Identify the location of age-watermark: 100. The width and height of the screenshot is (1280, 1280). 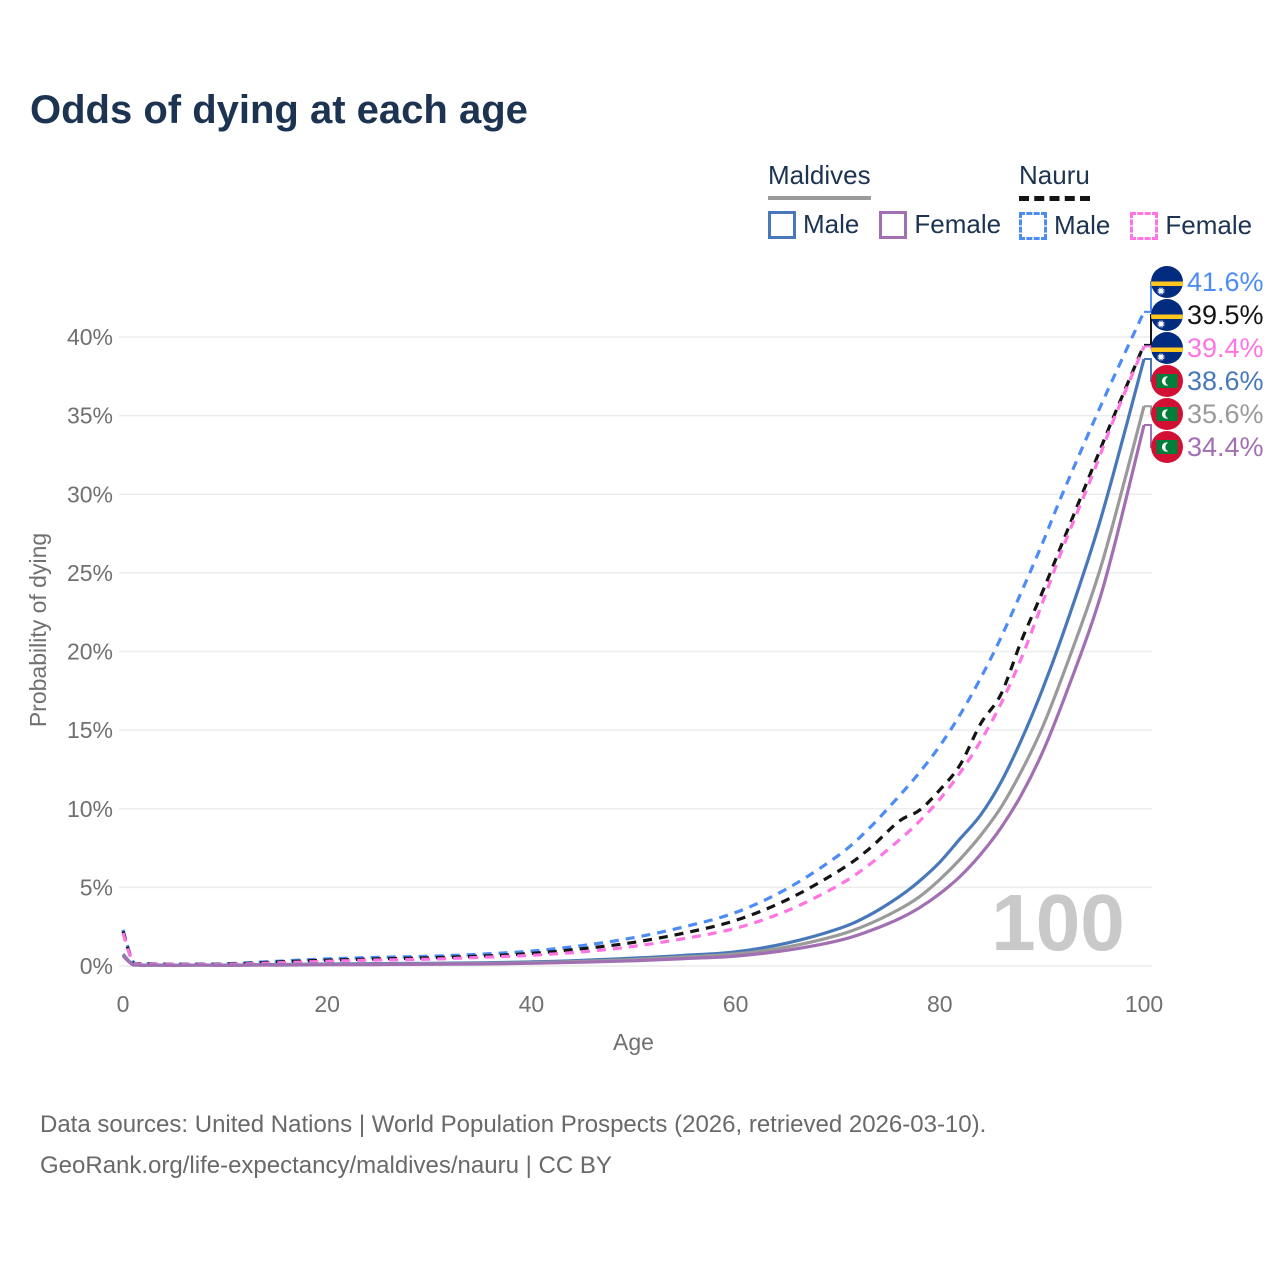
(1057, 922).